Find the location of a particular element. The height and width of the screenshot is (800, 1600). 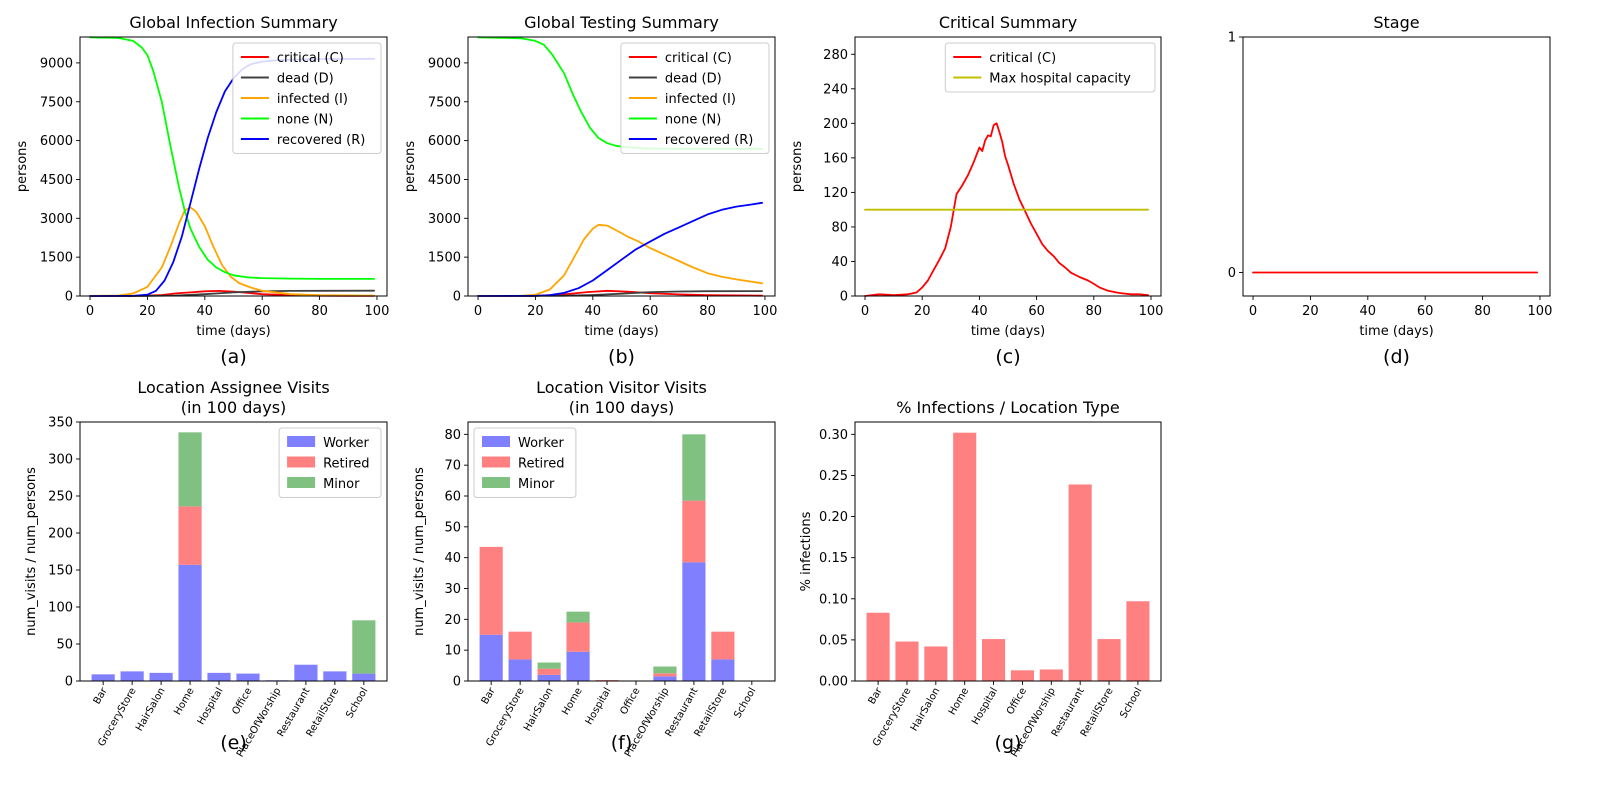

y-axis-label: persons is located at coordinates (22, 167).